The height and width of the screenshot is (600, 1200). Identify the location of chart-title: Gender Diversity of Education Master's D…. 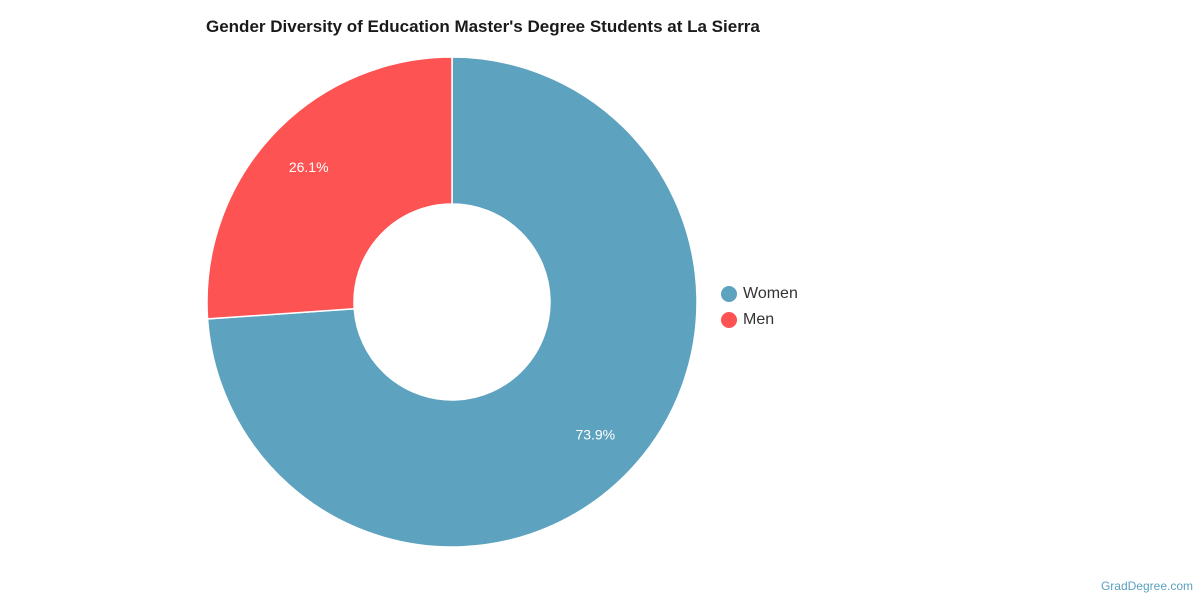
(483, 26).